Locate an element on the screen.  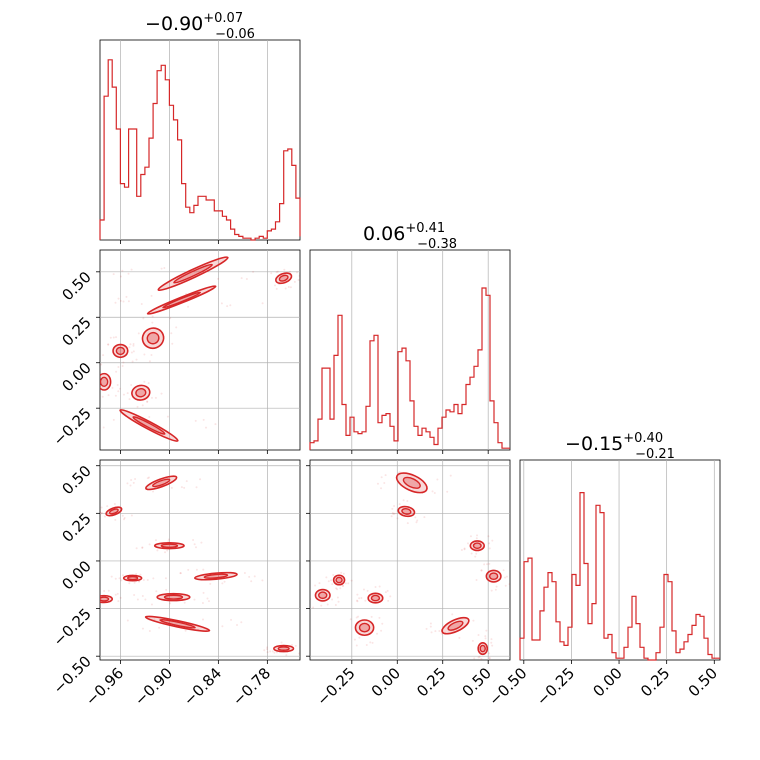
title-param-1: −0.90+0.07 −0.06 is located at coordinates (200, 26).